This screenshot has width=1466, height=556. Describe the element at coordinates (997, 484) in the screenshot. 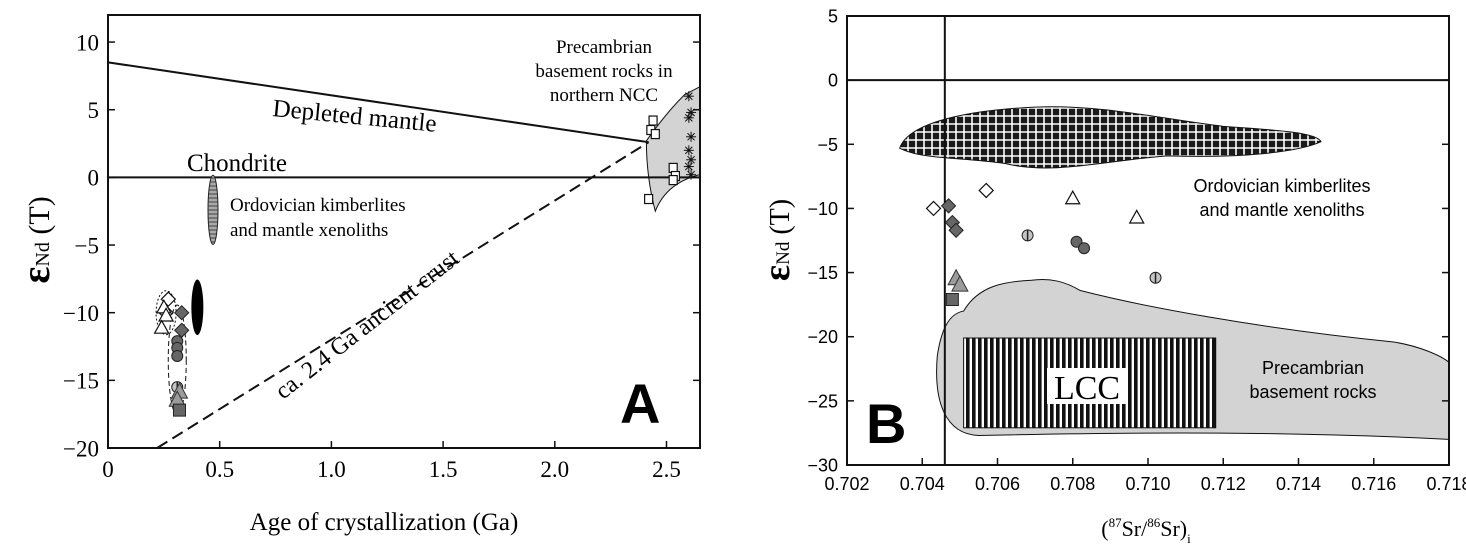

I see `b-x-tick-label: 0.706` at that location.